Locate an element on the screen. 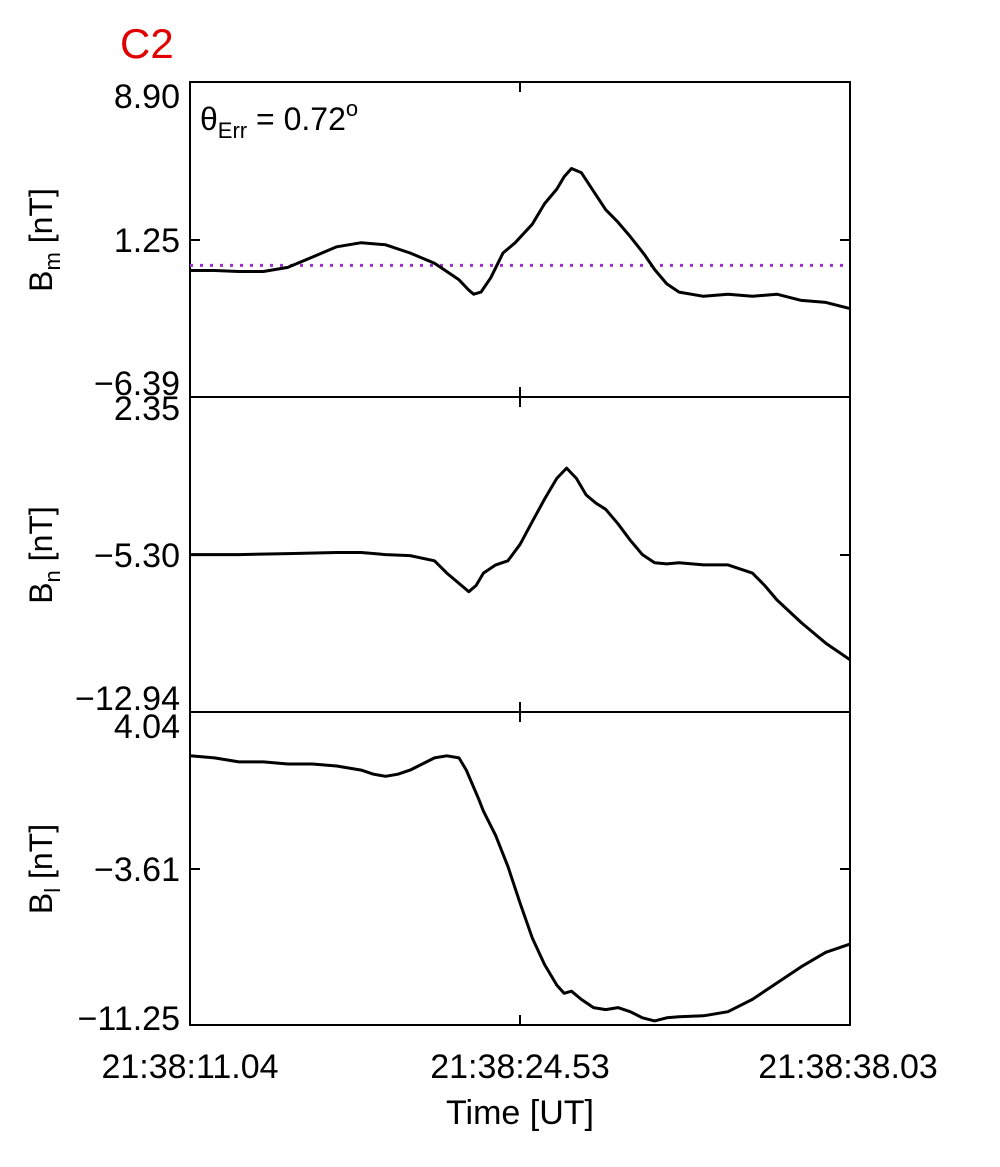 Image resolution: width=1000 pixels, height=1167 pixels. chart-title: C2 is located at coordinates (147, 43).